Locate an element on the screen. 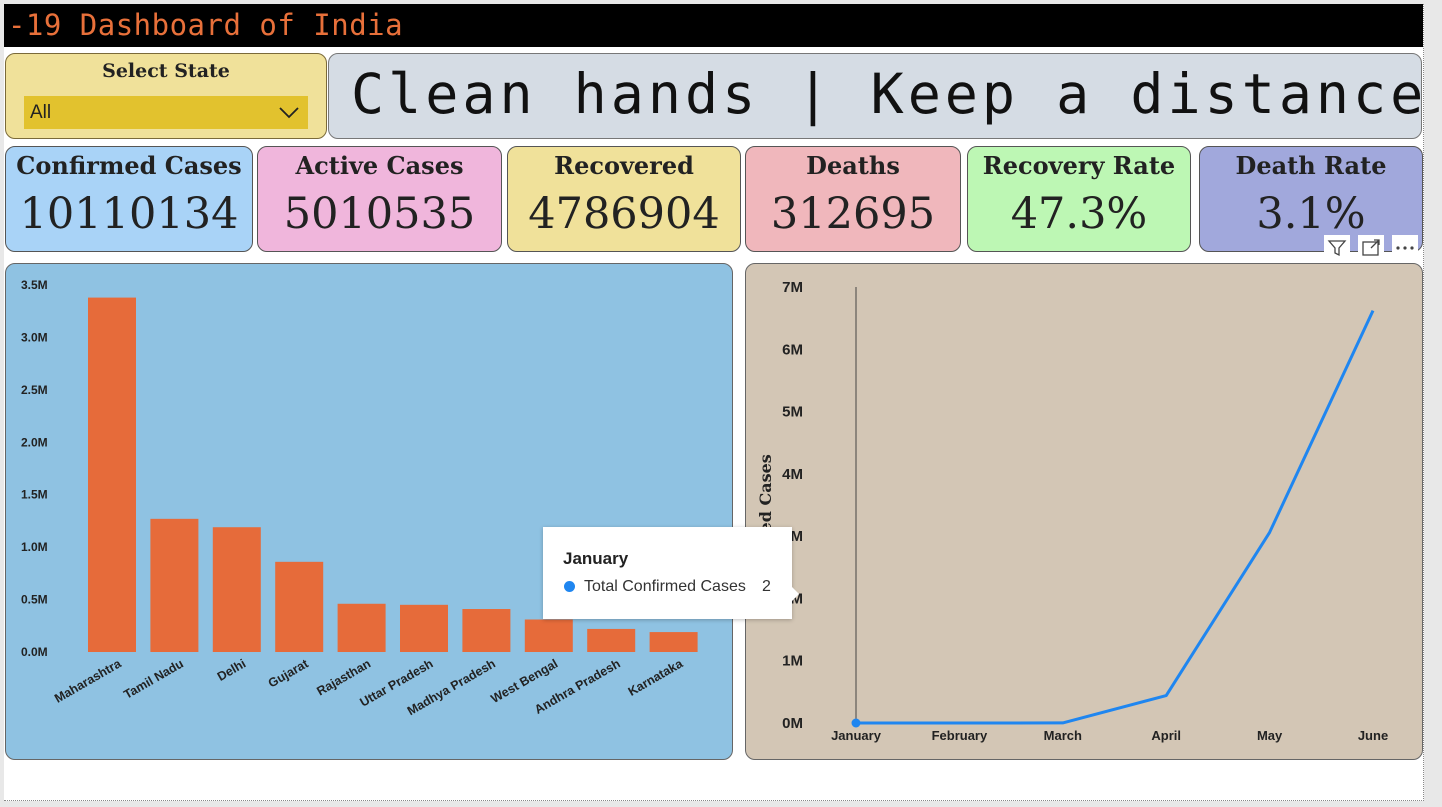  kpi-card-active: Active Cases 5010535 is located at coordinates (379, 199).